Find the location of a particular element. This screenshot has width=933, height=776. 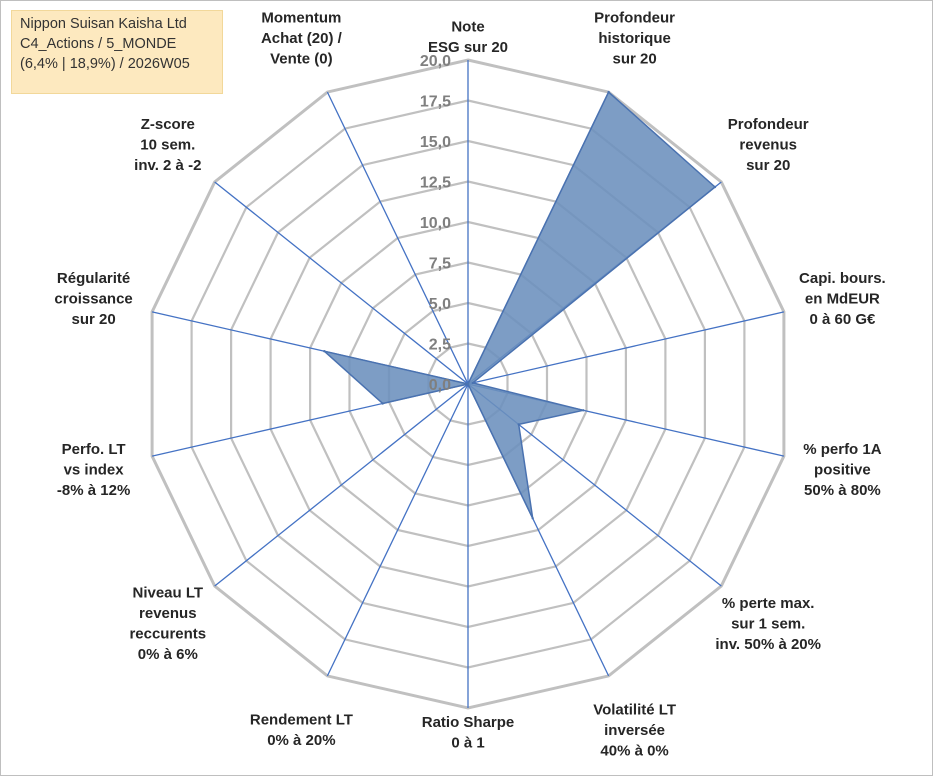

info-portfolio: C4_Actions / 5_MONDE is located at coordinates (98, 44).